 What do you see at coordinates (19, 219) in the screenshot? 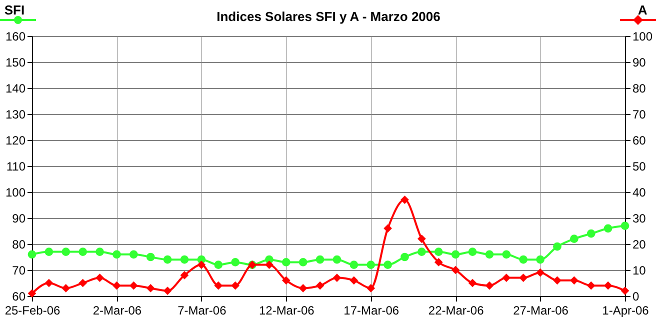
I see `y-tick-label: 90` at bounding box center [19, 219].